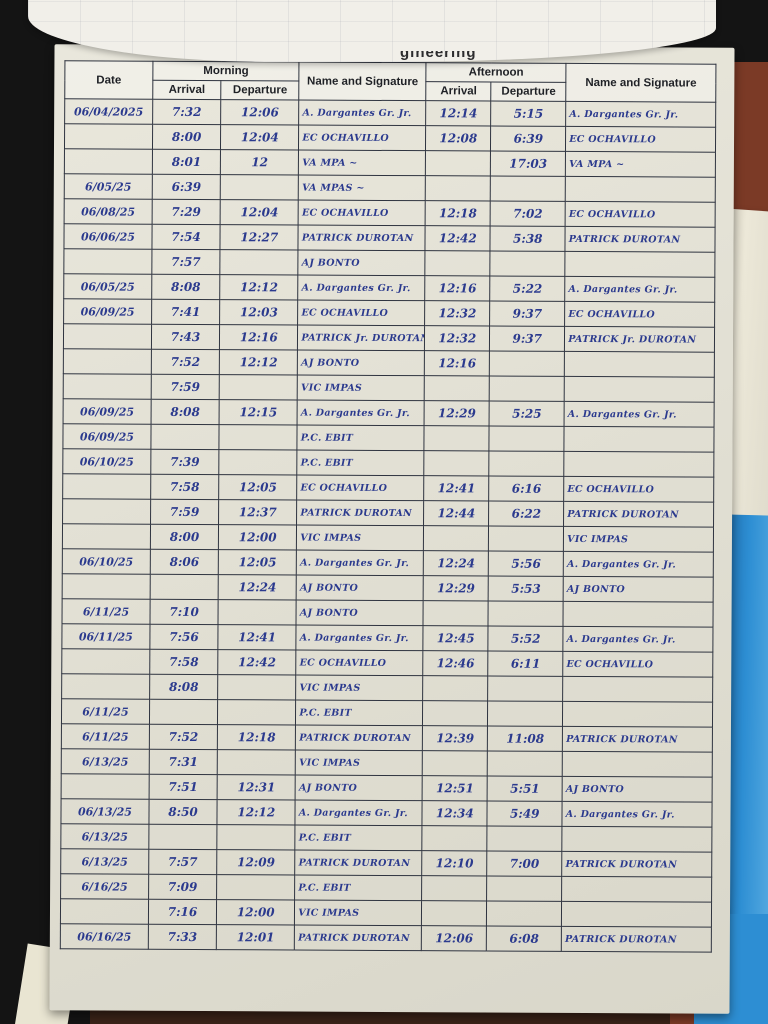 This screenshot has width=768, height=1024. What do you see at coordinates (185, 462) in the screenshot?
I see `morning-arrival-cell: 7:39` at bounding box center [185, 462].